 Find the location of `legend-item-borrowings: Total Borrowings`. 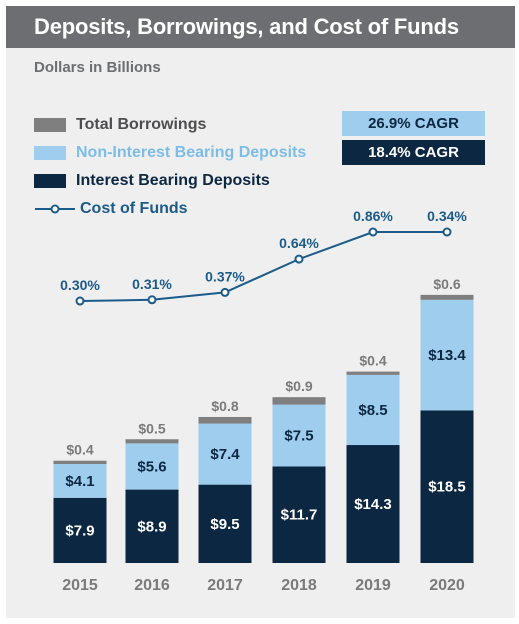

legend-item-borrowings: Total Borrowings is located at coordinates (120, 125).